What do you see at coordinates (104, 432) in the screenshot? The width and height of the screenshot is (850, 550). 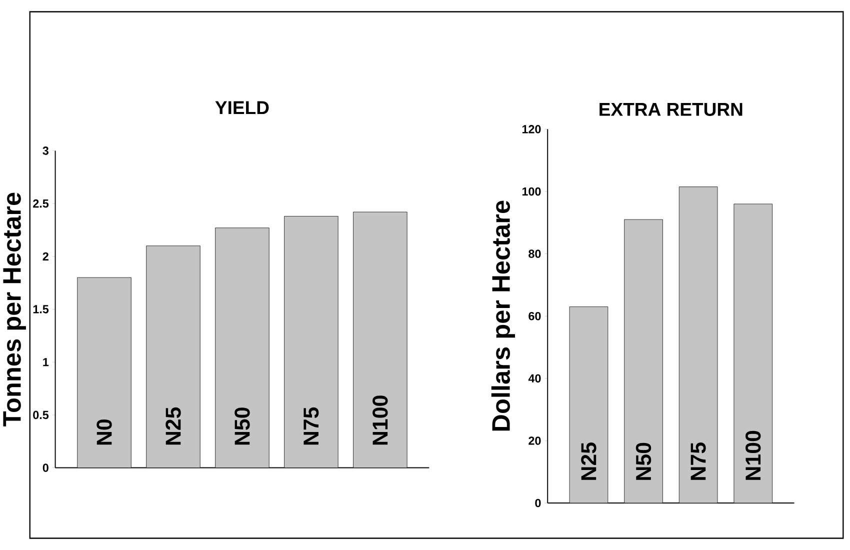 I see `x-tick-label: N0` at bounding box center [104, 432].